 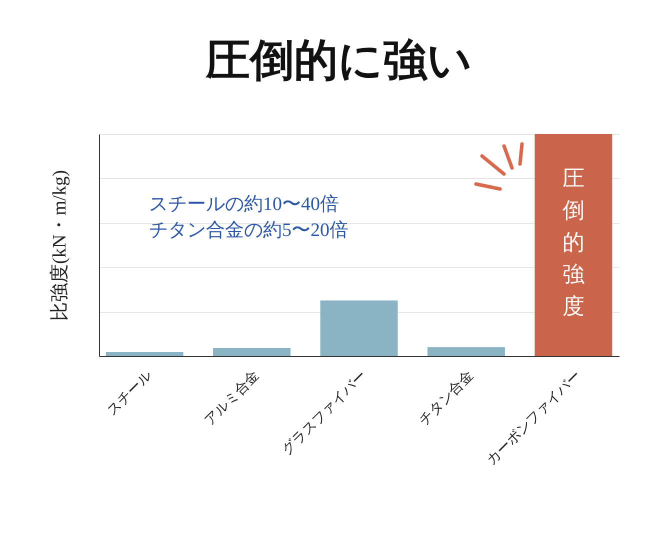 I want to click on x-tick-label: チタン合金, so click(x=446, y=398).